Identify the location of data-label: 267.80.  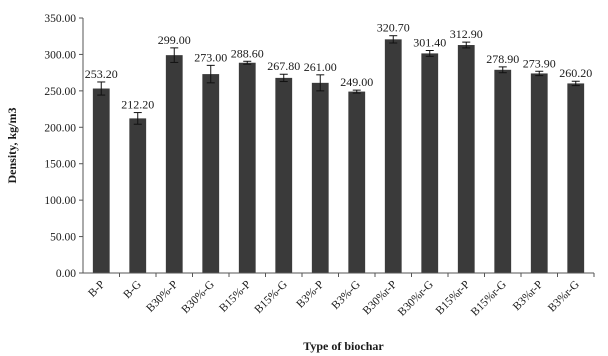
(283, 66).